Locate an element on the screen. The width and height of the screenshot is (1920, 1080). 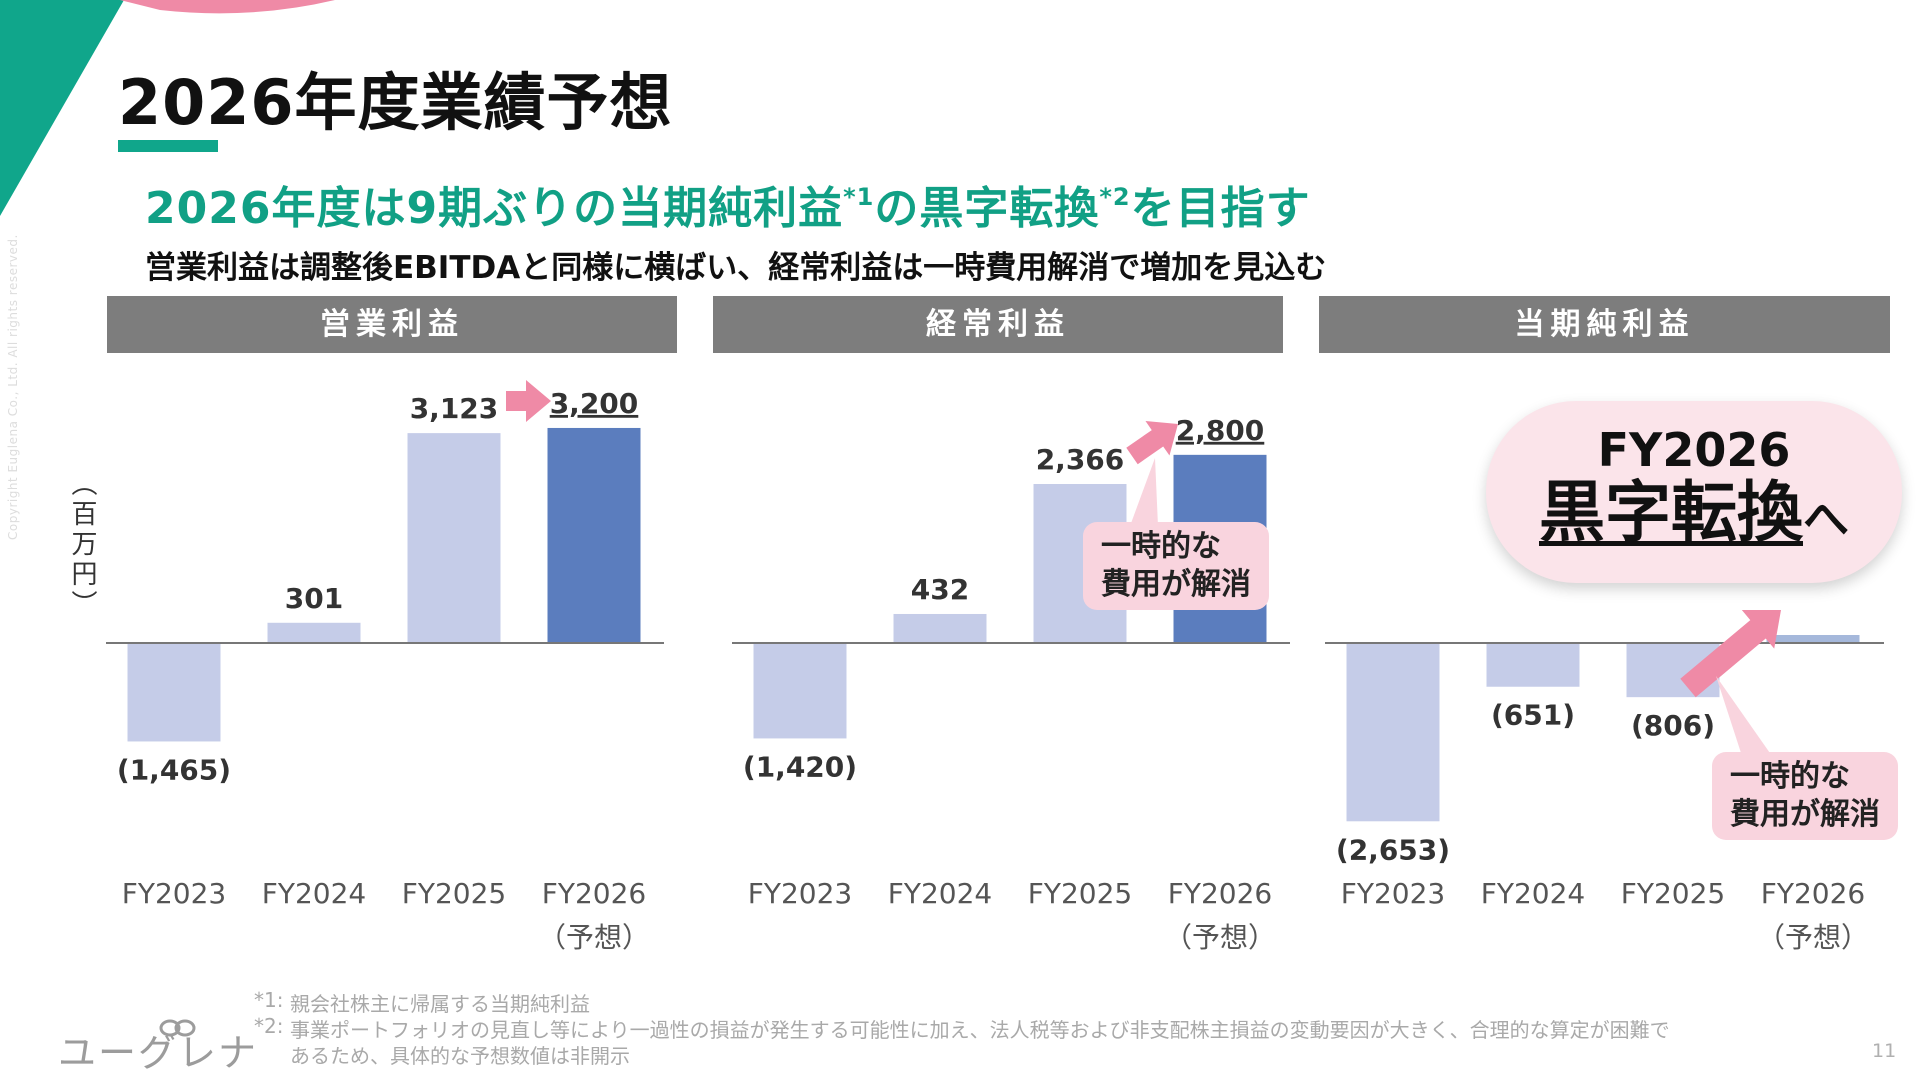
footnote-ref-2: *2 is located at coordinates (1115, 197).